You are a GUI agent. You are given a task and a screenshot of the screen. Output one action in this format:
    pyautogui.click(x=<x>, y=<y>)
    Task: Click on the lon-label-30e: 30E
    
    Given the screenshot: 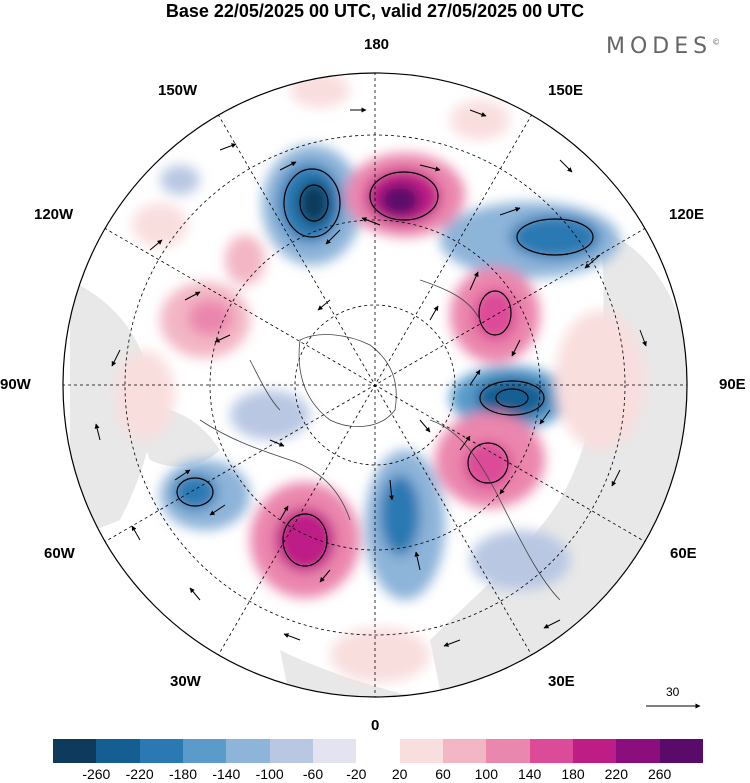 What is the action you would take?
    pyautogui.click(x=561, y=681)
    